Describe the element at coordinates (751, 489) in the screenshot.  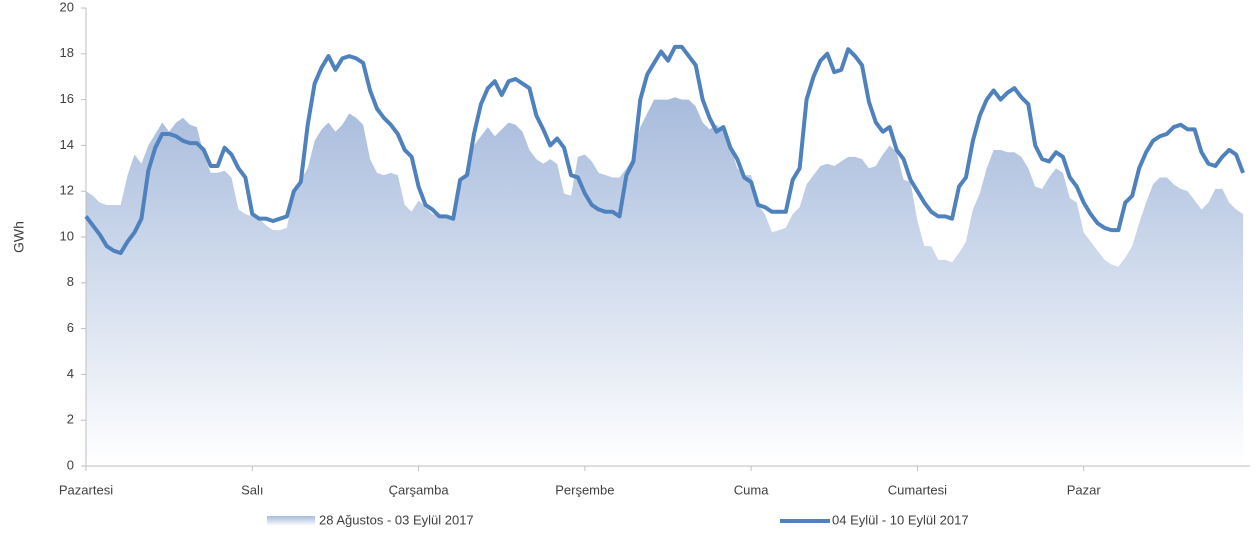
I see `x-tick-label: Cuma` at that location.